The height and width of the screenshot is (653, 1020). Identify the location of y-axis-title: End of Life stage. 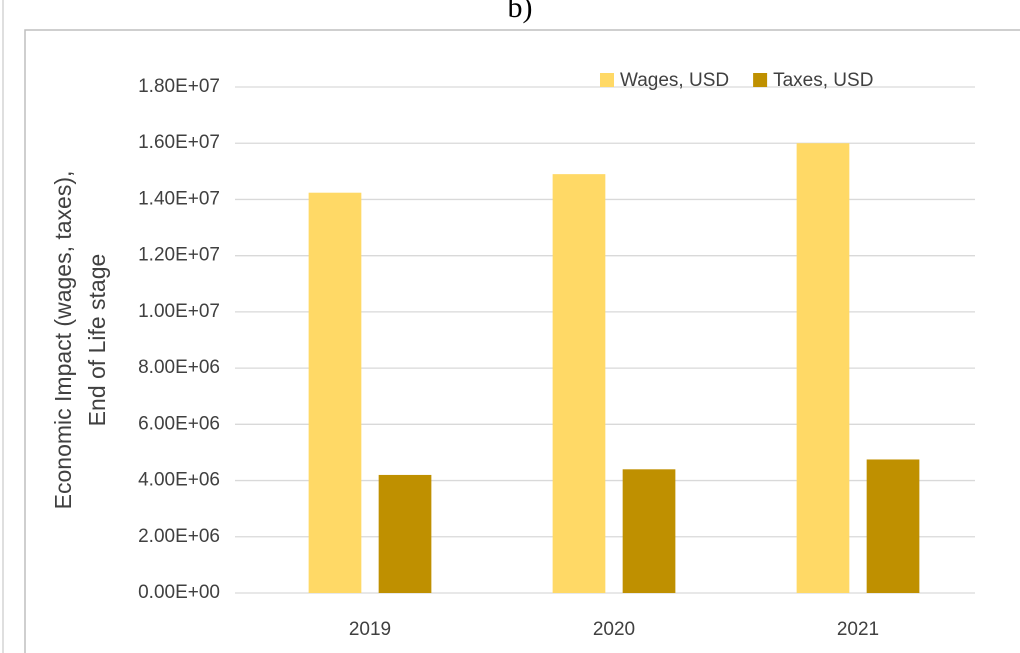
(97, 340).